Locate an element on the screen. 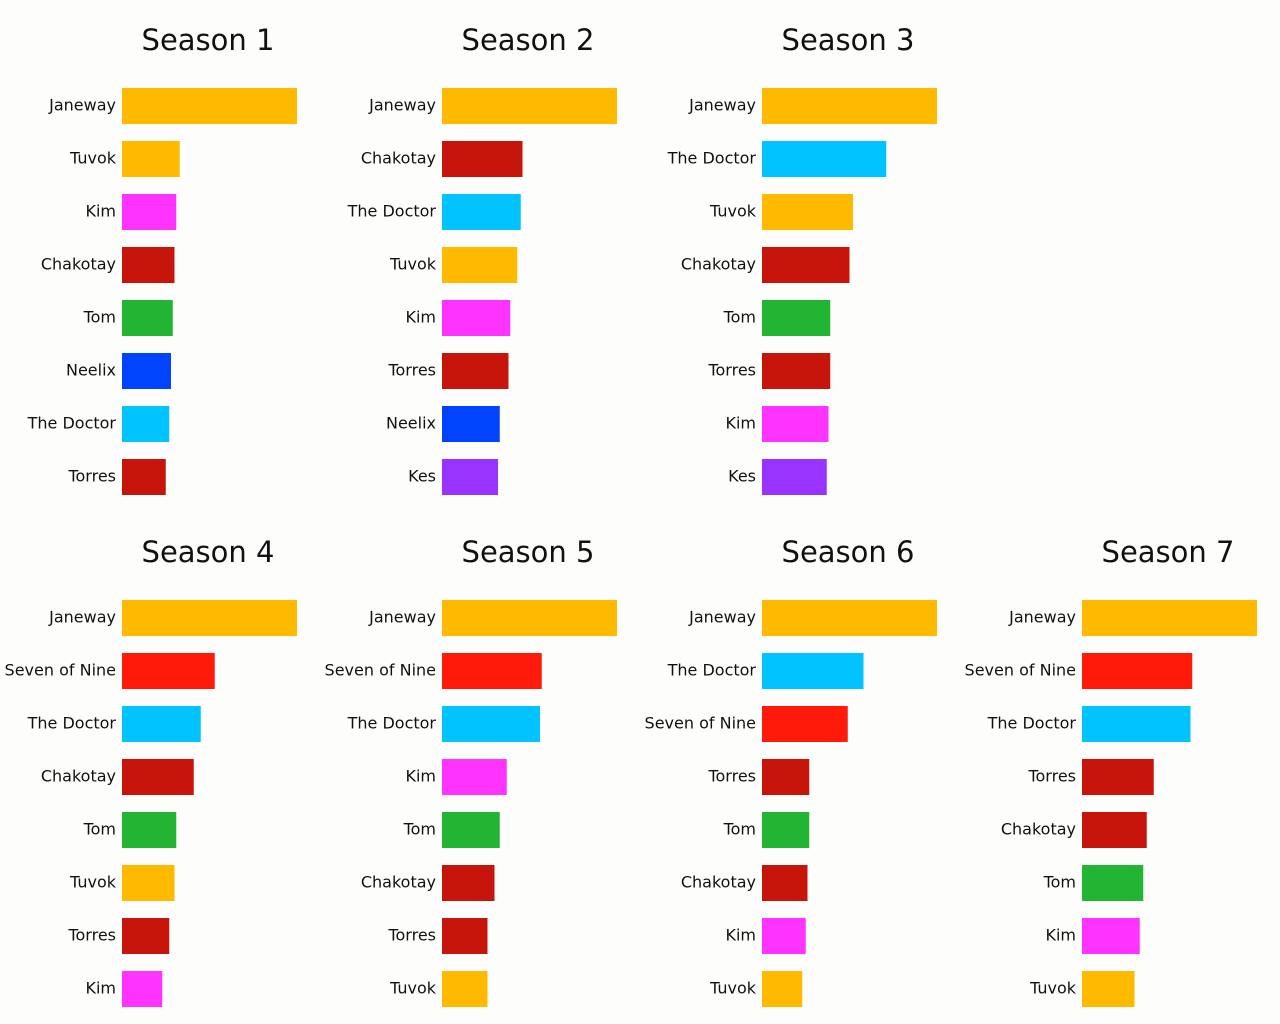 This screenshot has width=1280, height=1024. chart-title: Season 2 is located at coordinates (528, 40).